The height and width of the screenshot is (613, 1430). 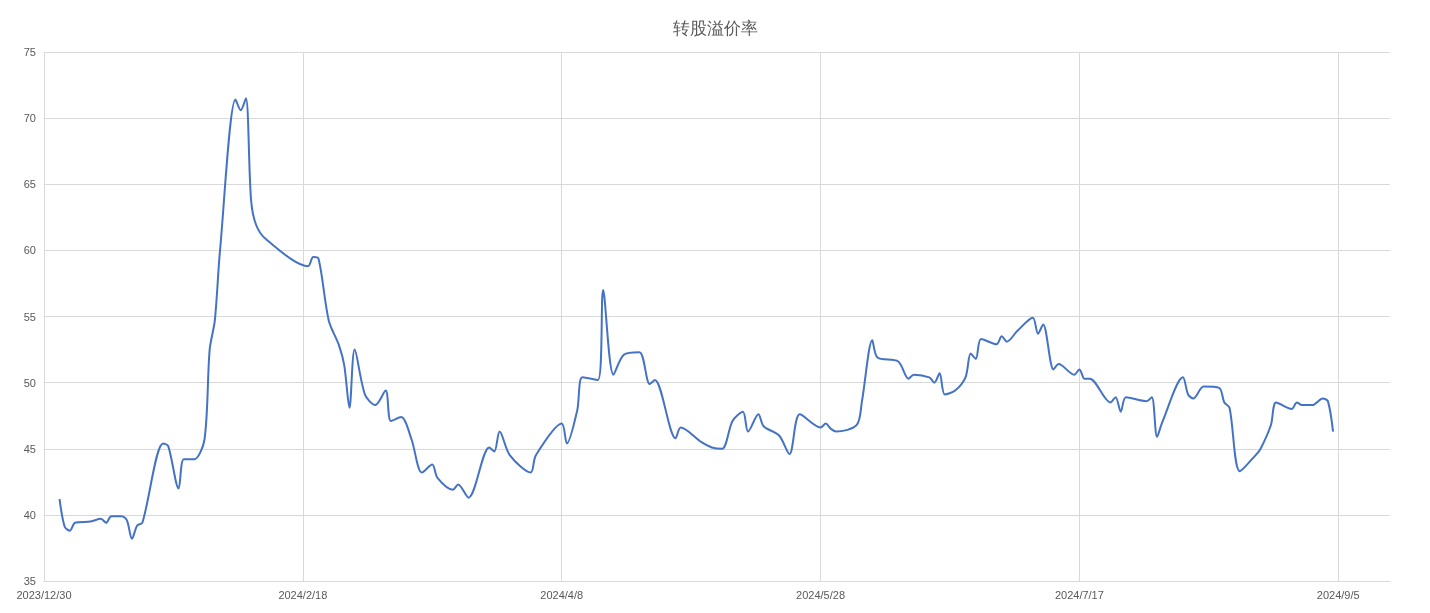 I want to click on x-tick-label: 2024/2/18, so click(x=303, y=594).